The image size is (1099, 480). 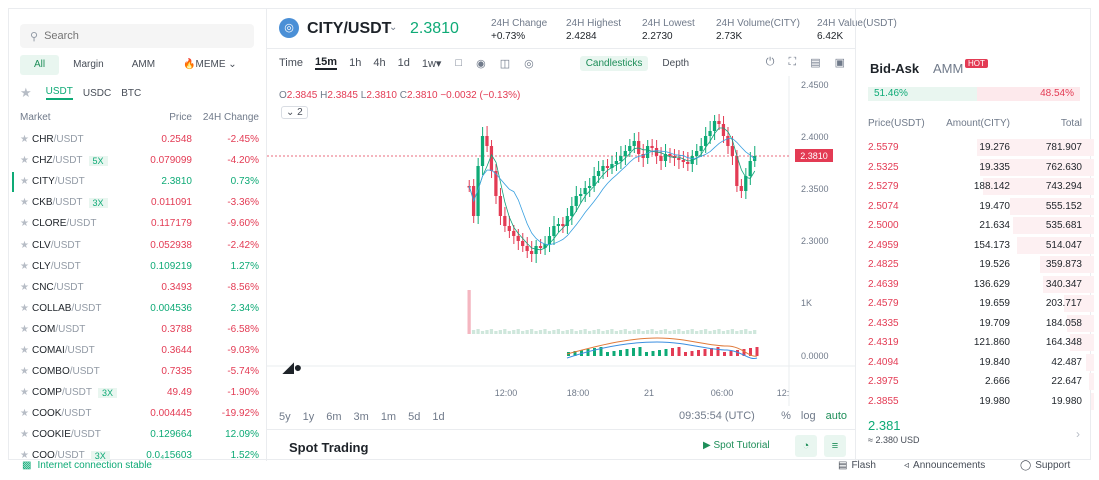 I want to click on ask-row: 2.5074 19.470 555.152, so click(x=981, y=207).